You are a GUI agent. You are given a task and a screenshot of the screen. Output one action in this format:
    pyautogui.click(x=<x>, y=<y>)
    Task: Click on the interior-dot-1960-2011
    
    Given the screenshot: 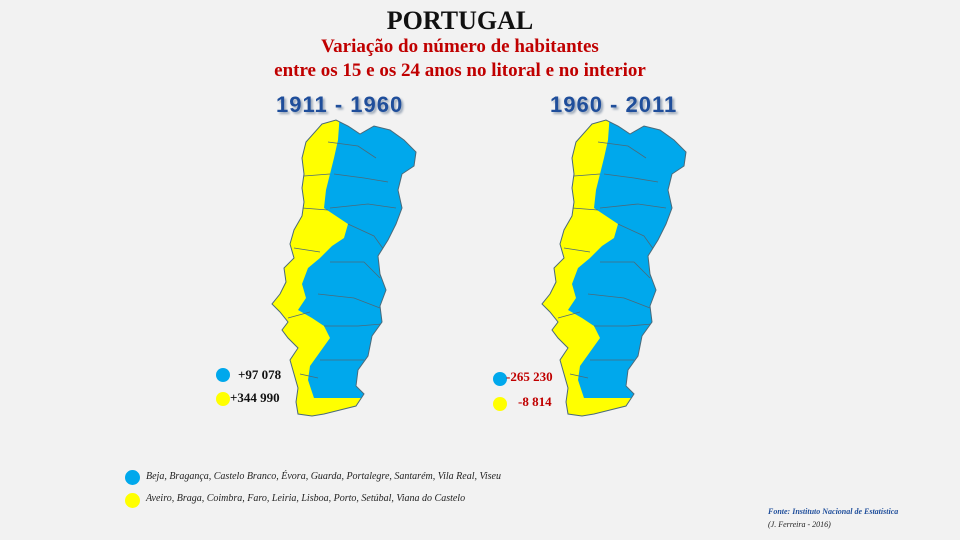 What is the action you would take?
    pyautogui.click(x=500, y=379)
    